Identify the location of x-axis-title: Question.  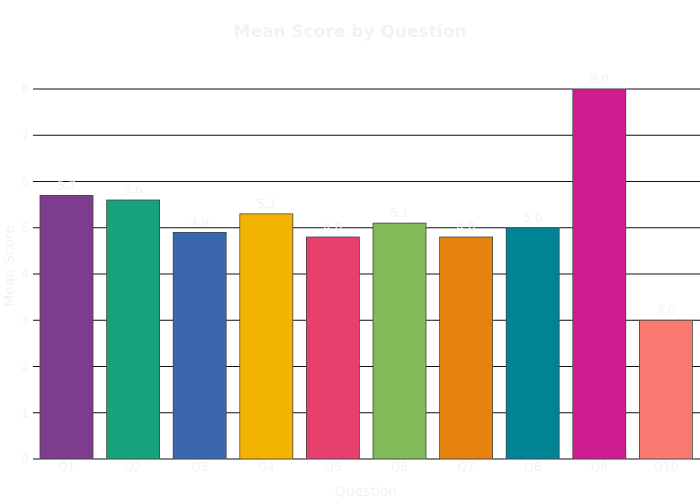
(366, 492).